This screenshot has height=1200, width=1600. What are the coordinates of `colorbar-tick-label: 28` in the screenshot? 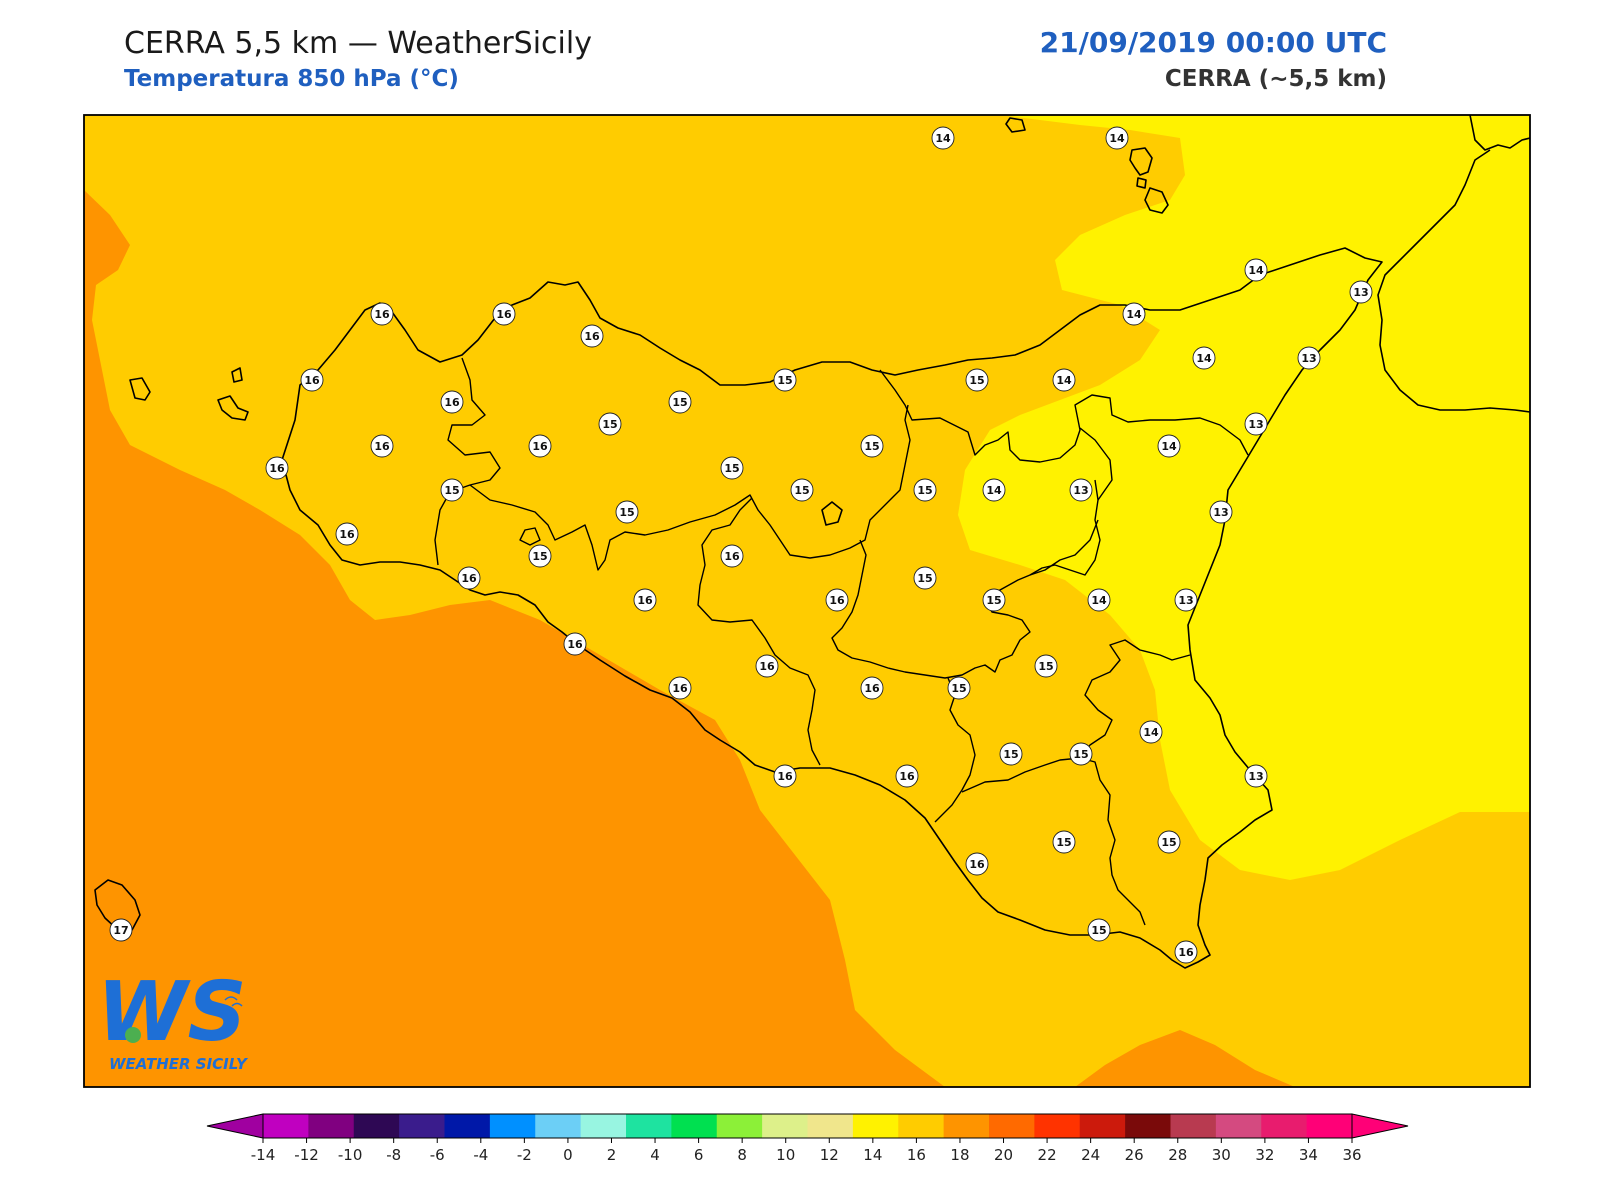 It's located at (1177, 1155).